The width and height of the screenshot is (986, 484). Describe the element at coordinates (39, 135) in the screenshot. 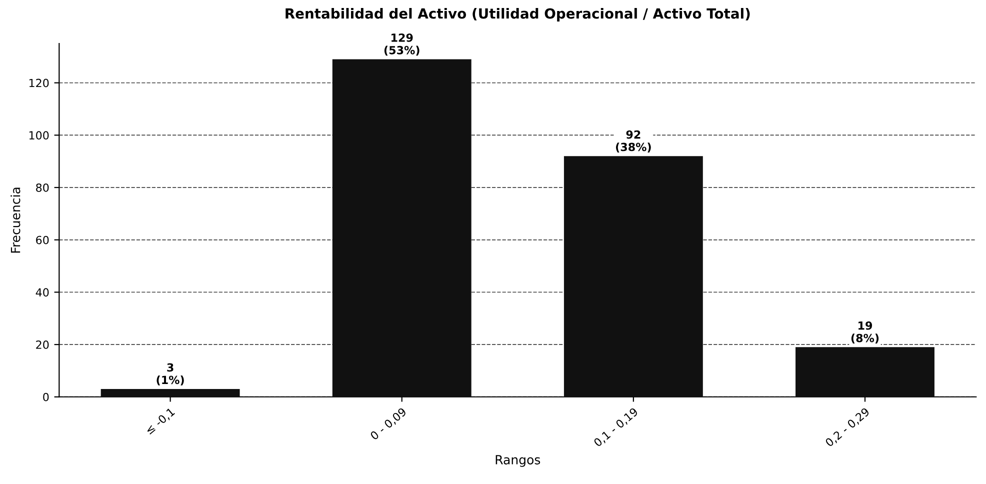

I see `y-tick-label: 100` at that location.